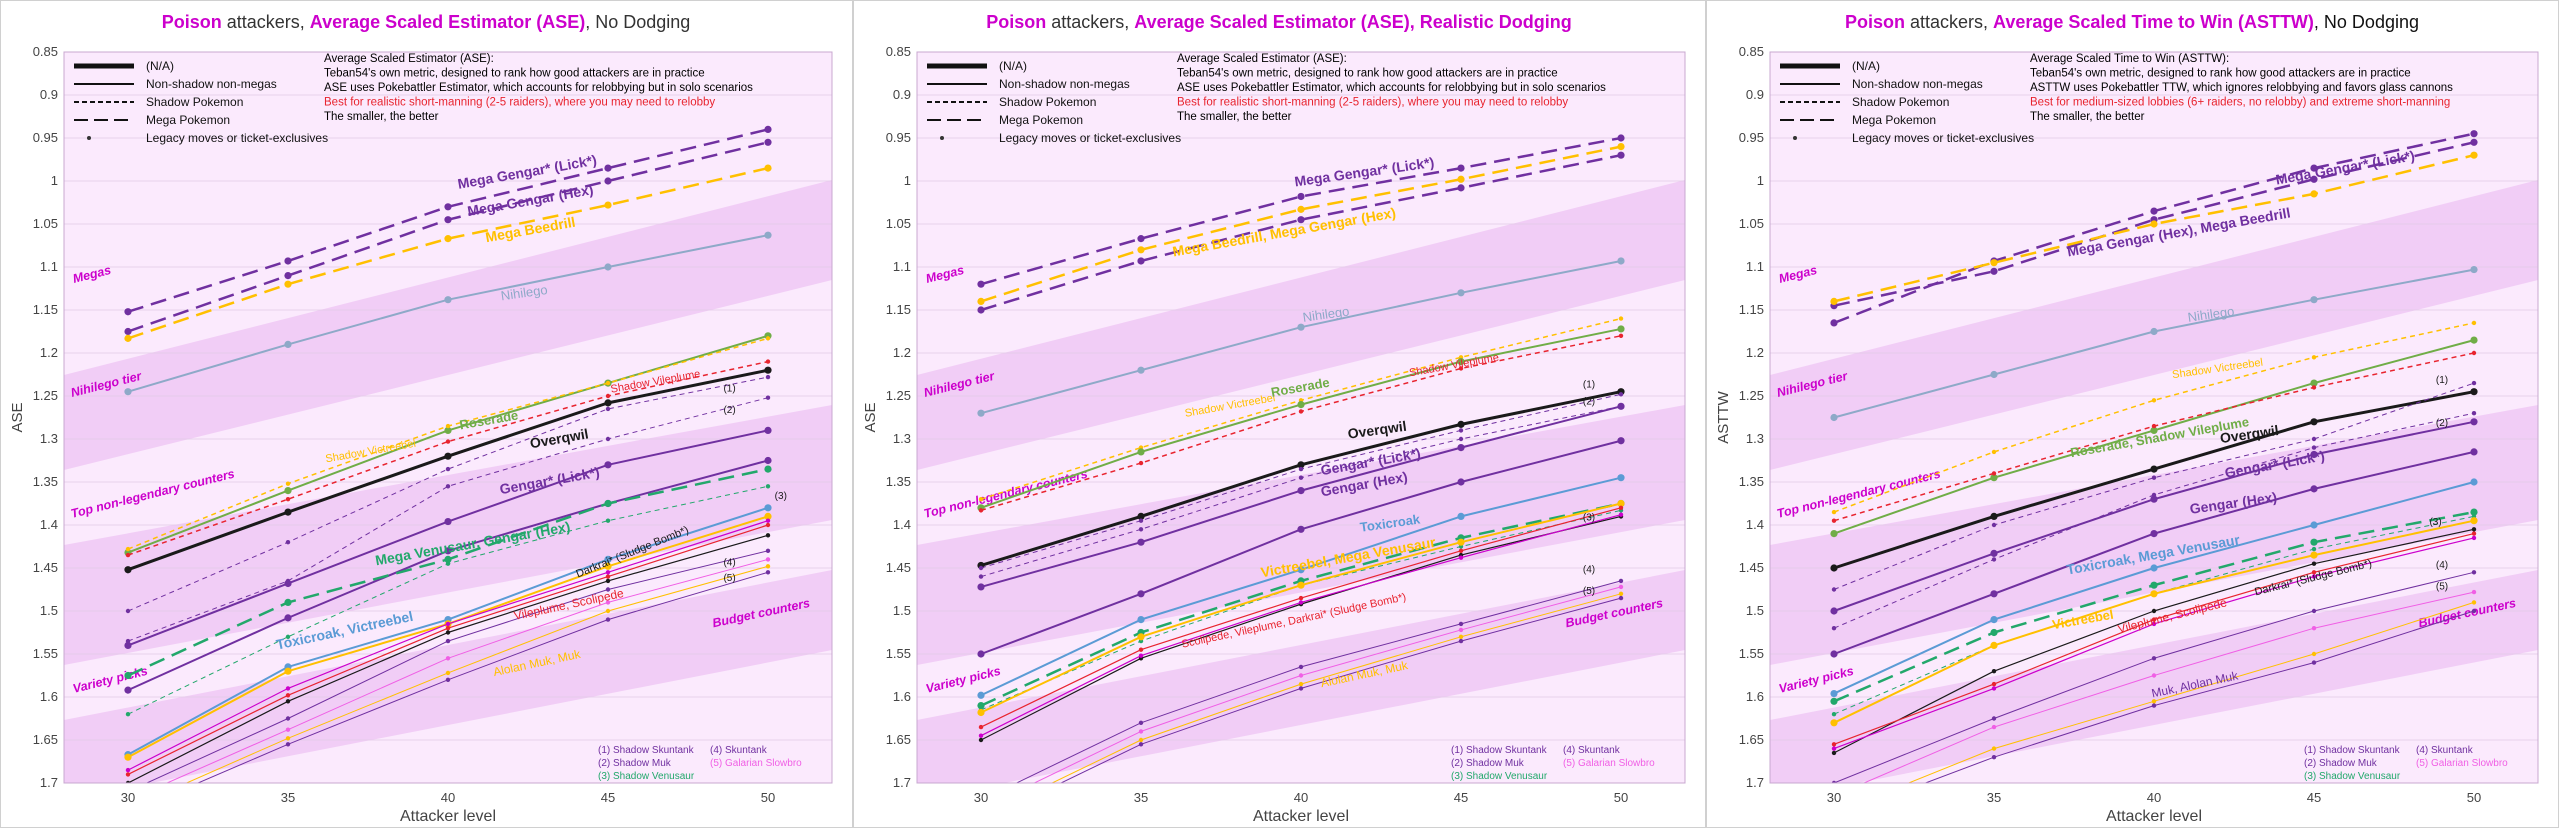 This screenshot has height=833, width=2560. I want to click on footnote: (5) Galarian Slowbro, so click(2462, 763).